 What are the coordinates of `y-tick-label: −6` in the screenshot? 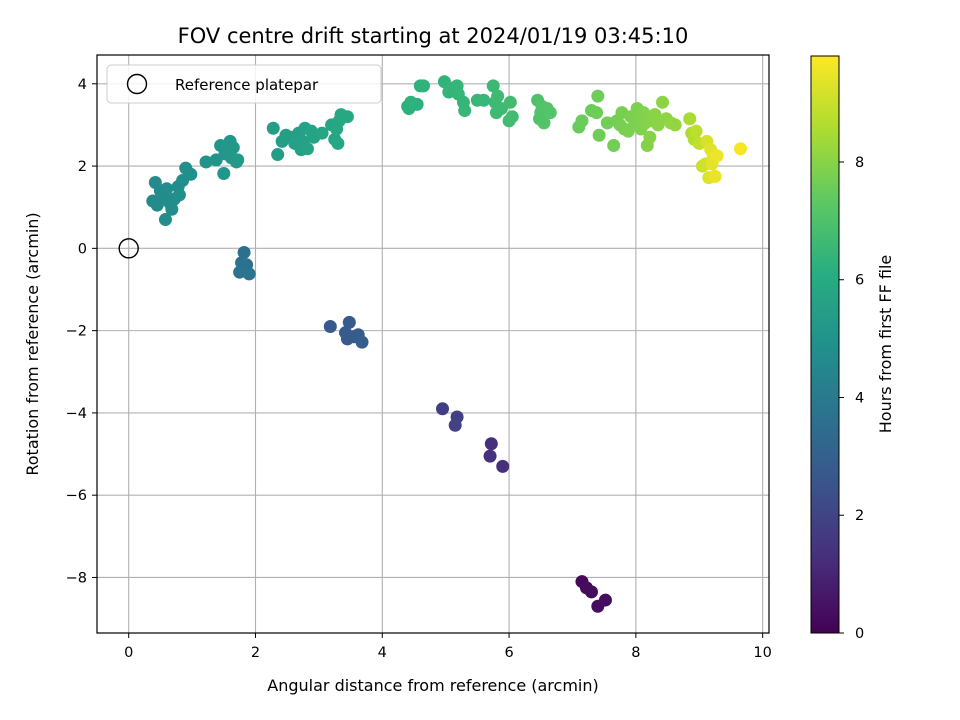 It's located at (76, 496).